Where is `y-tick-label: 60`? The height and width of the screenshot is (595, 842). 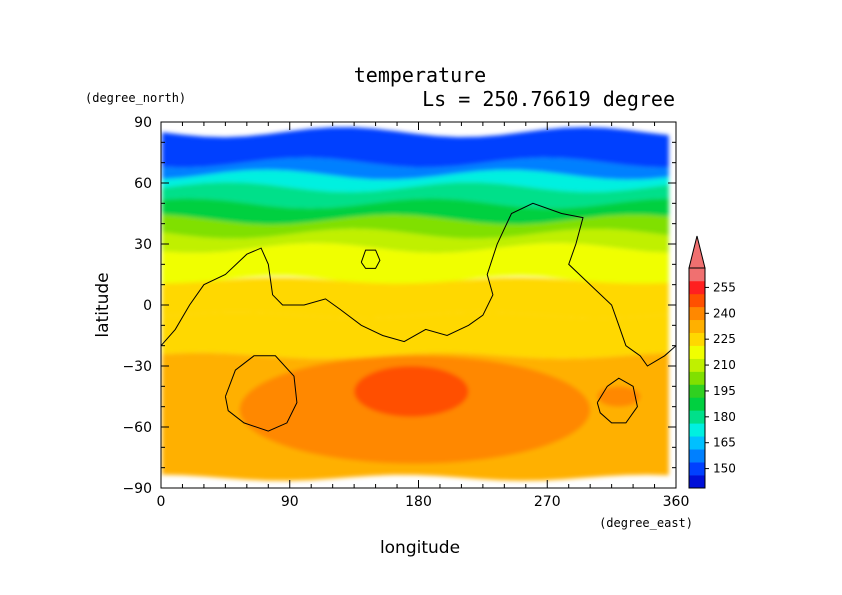
y-tick-label: 60 is located at coordinates (143, 184).